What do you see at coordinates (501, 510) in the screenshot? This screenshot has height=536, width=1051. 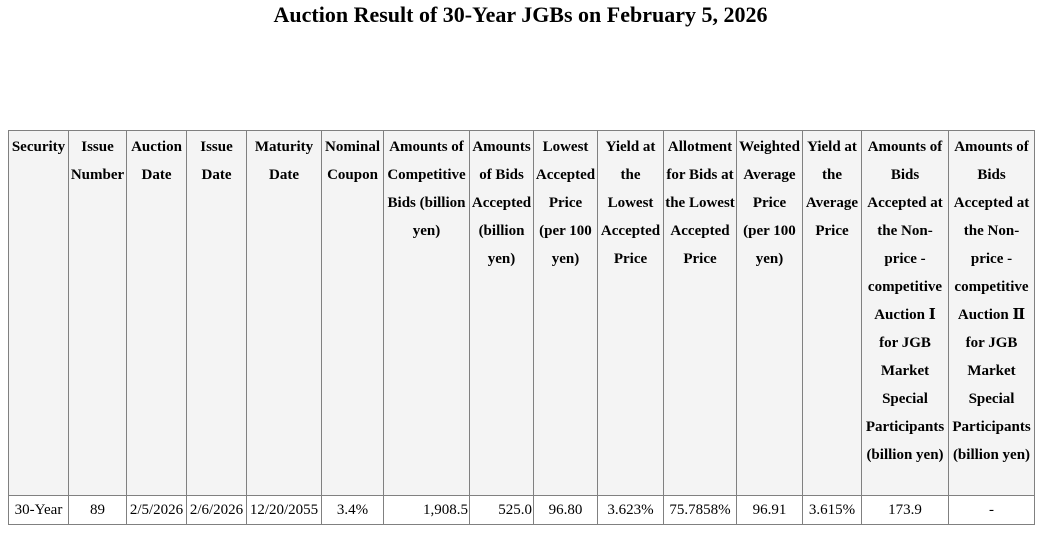 I see `cell-bids-accepted: 525.0` at bounding box center [501, 510].